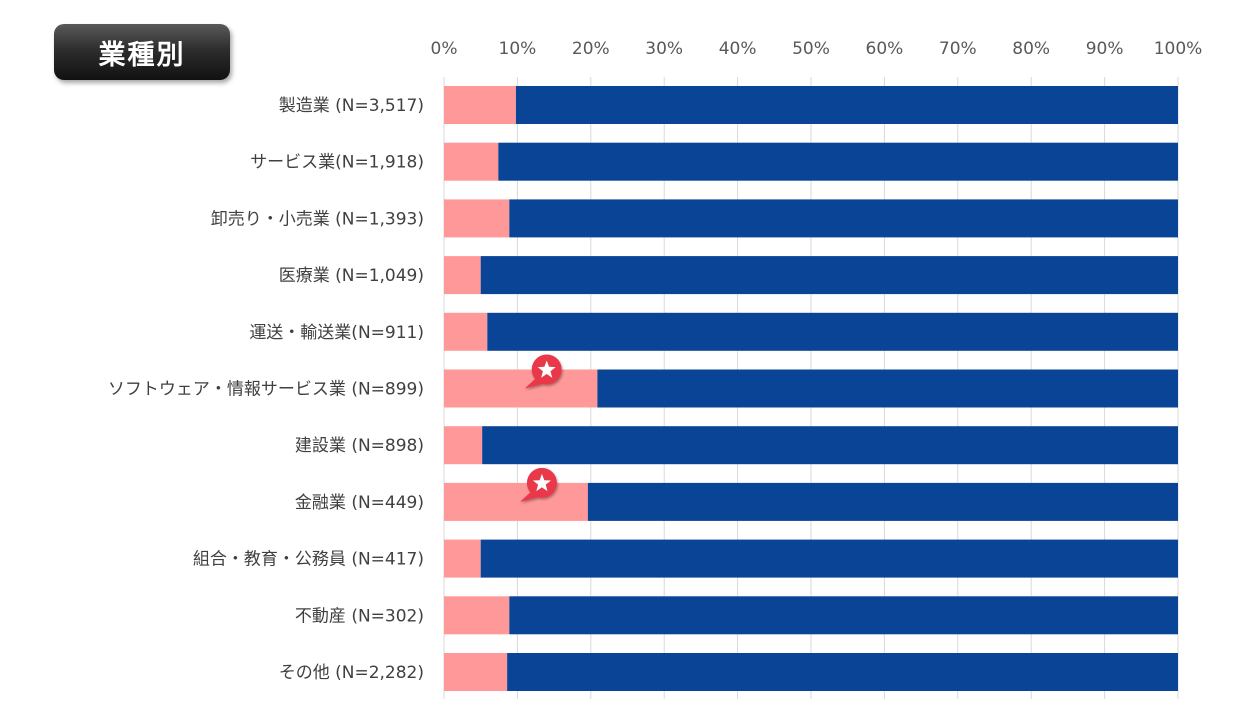 The width and height of the screenshot is (1253, 718). What do you see at coordinates (444, 49) in the screenshot?
I see `x-tick-label: 0%` at bounding box center [444, 49].